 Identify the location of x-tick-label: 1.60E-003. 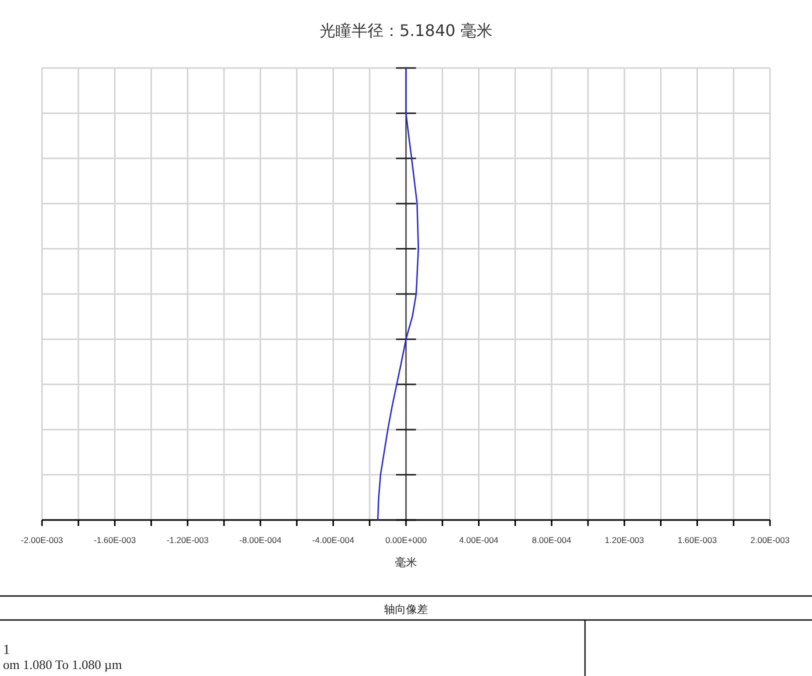
(698, 540).